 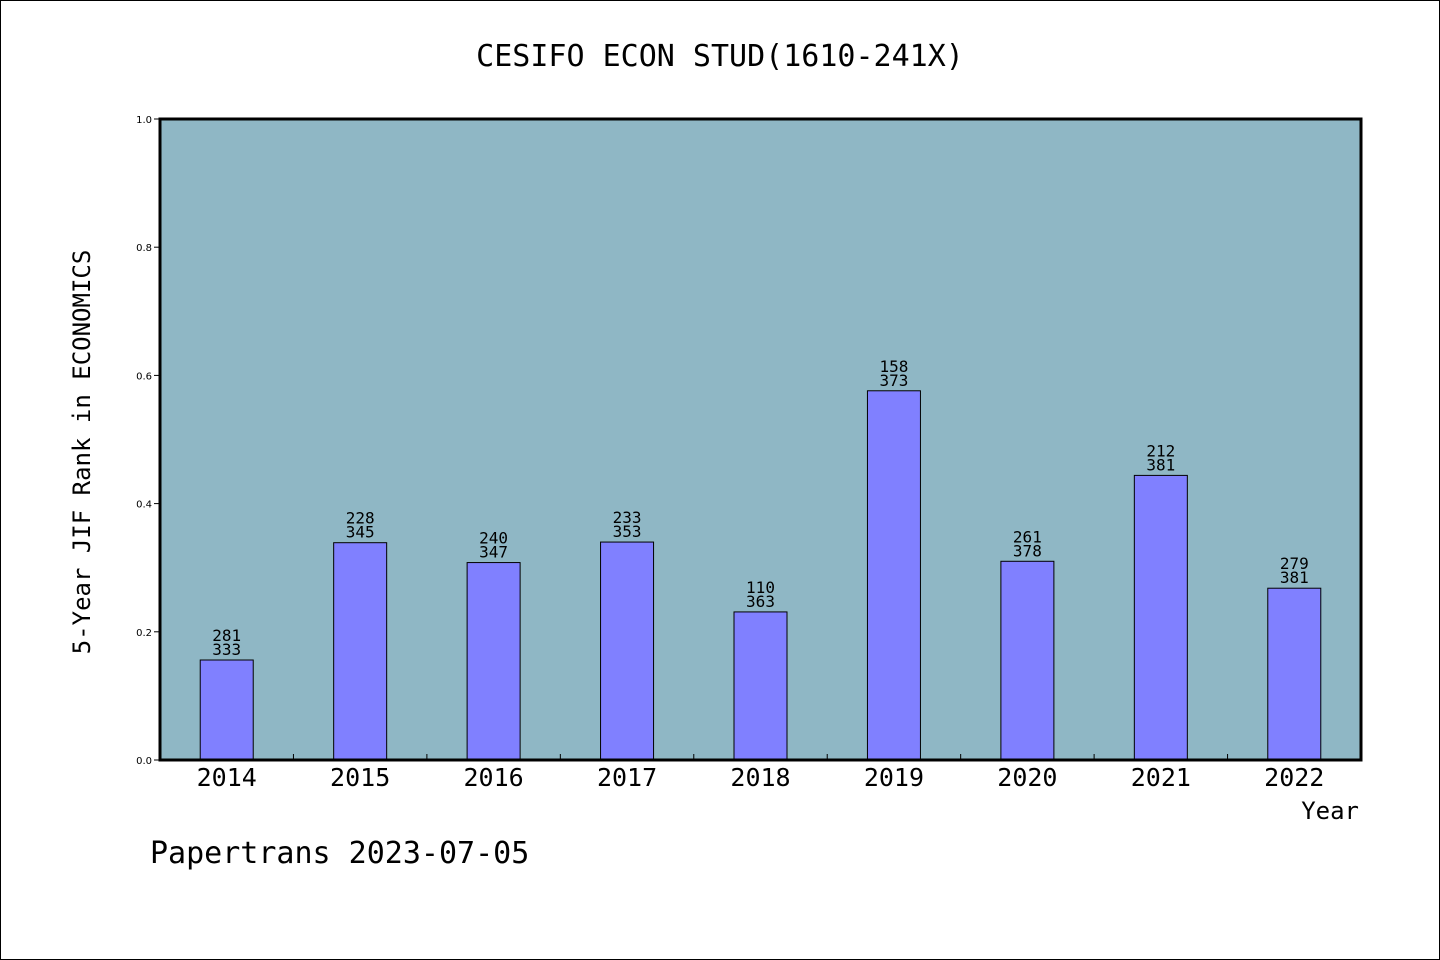 What do you see at coordinates (1027, 550) in the screenshot?
I see `bar-total-label: 378` at bounding box center [1027, 550].